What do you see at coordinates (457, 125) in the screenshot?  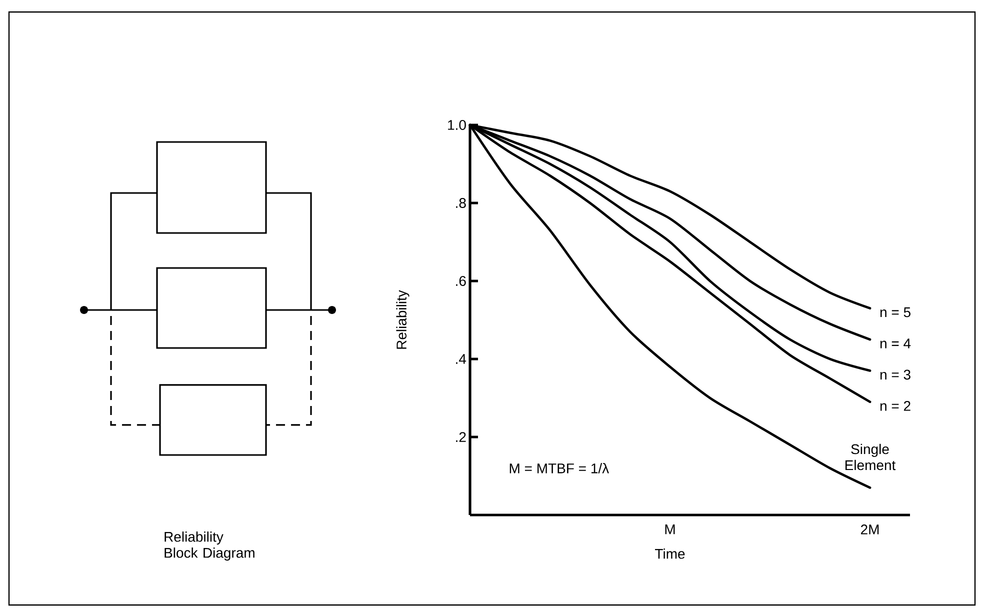 I see `y-tick-label: 1.0` at bounding box center [457, 125].